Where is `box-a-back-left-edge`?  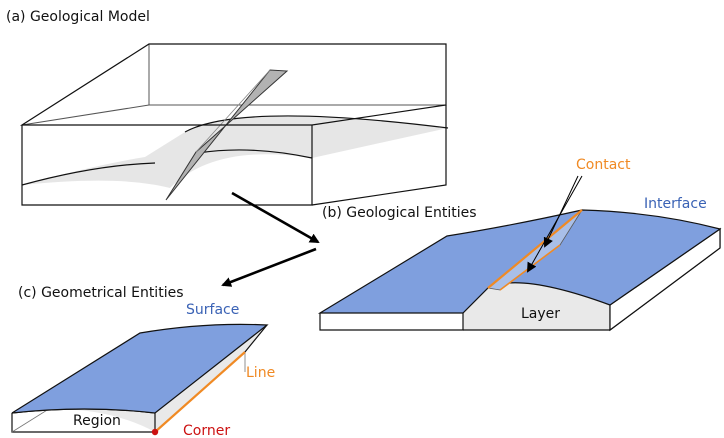
box-a-back-left-edge is located at coordinates (85, 115).